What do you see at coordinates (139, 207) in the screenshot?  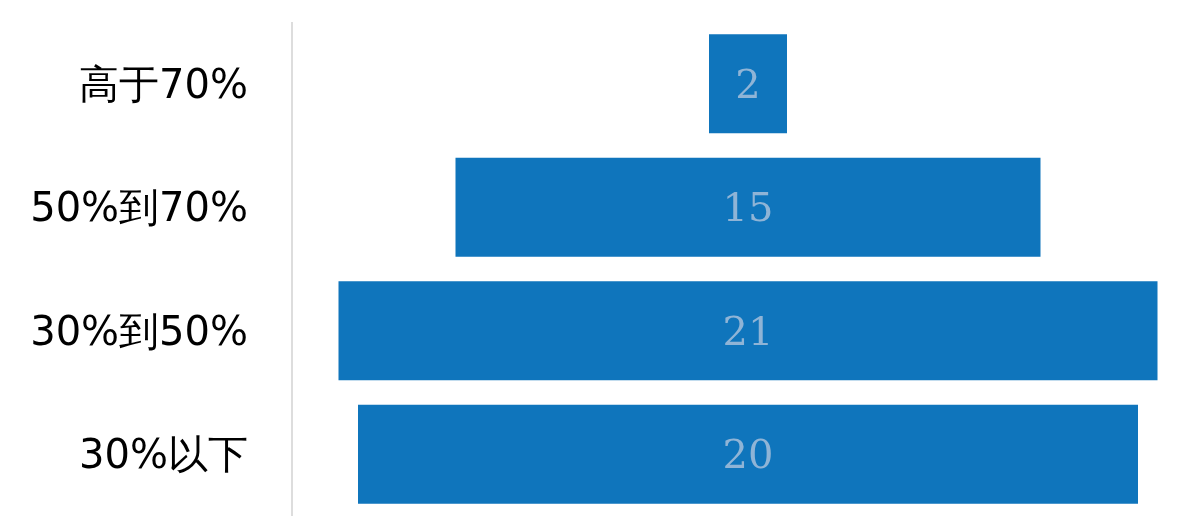 I see `category-label: 50%到70%` at bounding box center [139, 207].